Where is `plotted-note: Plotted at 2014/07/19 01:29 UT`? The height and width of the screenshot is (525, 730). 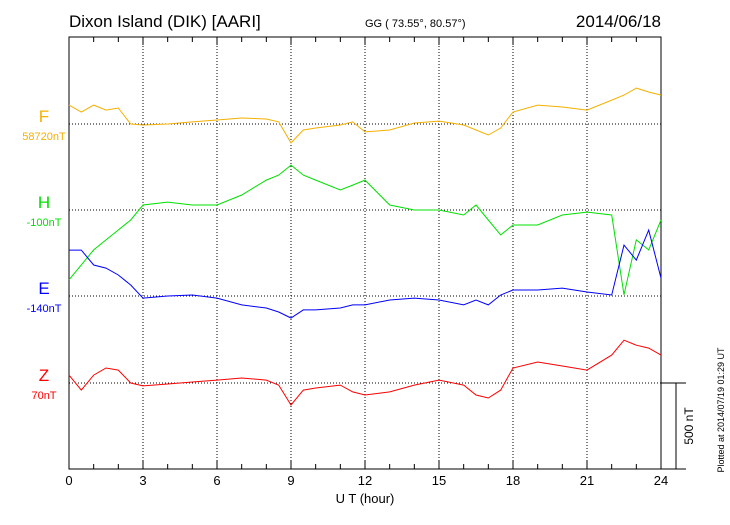 plotted-note: Plotted at 2014/07/19 01:29 UT is located at coordinates (721, 410).